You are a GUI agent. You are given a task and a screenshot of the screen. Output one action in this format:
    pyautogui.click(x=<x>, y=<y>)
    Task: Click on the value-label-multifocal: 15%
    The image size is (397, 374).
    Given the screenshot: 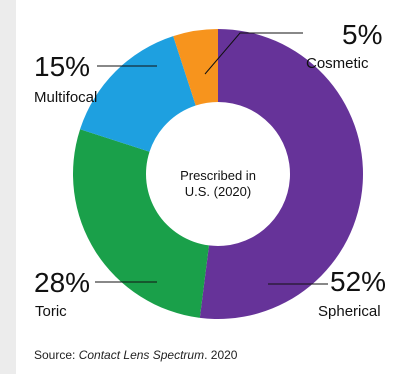 What is the action you would take?
    pyautogui.click(x=62, y=66)
    